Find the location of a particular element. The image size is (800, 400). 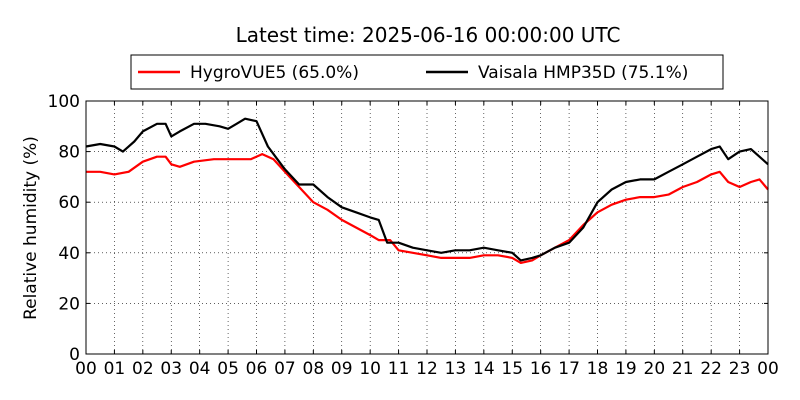

y-tick-label: 0 is located at coordinates (74, 355).